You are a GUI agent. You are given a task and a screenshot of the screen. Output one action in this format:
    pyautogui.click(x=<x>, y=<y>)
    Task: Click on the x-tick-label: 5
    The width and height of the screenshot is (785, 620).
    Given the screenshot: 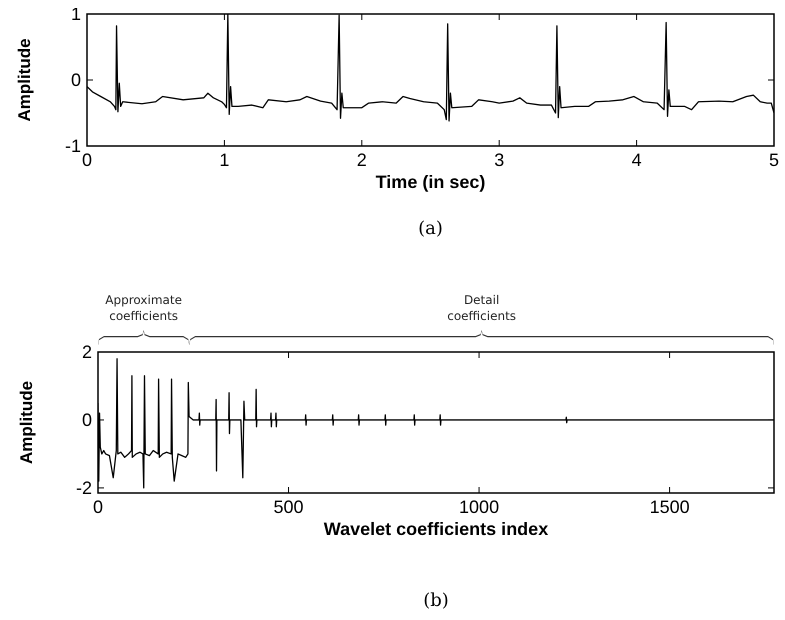 What is the action you would take?
    pyautogui.click(x=774, y=160)
    